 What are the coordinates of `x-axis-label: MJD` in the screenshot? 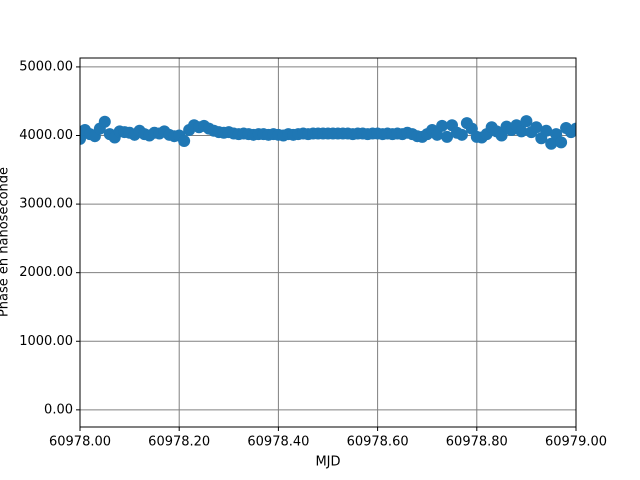 It's located at (327, 462).